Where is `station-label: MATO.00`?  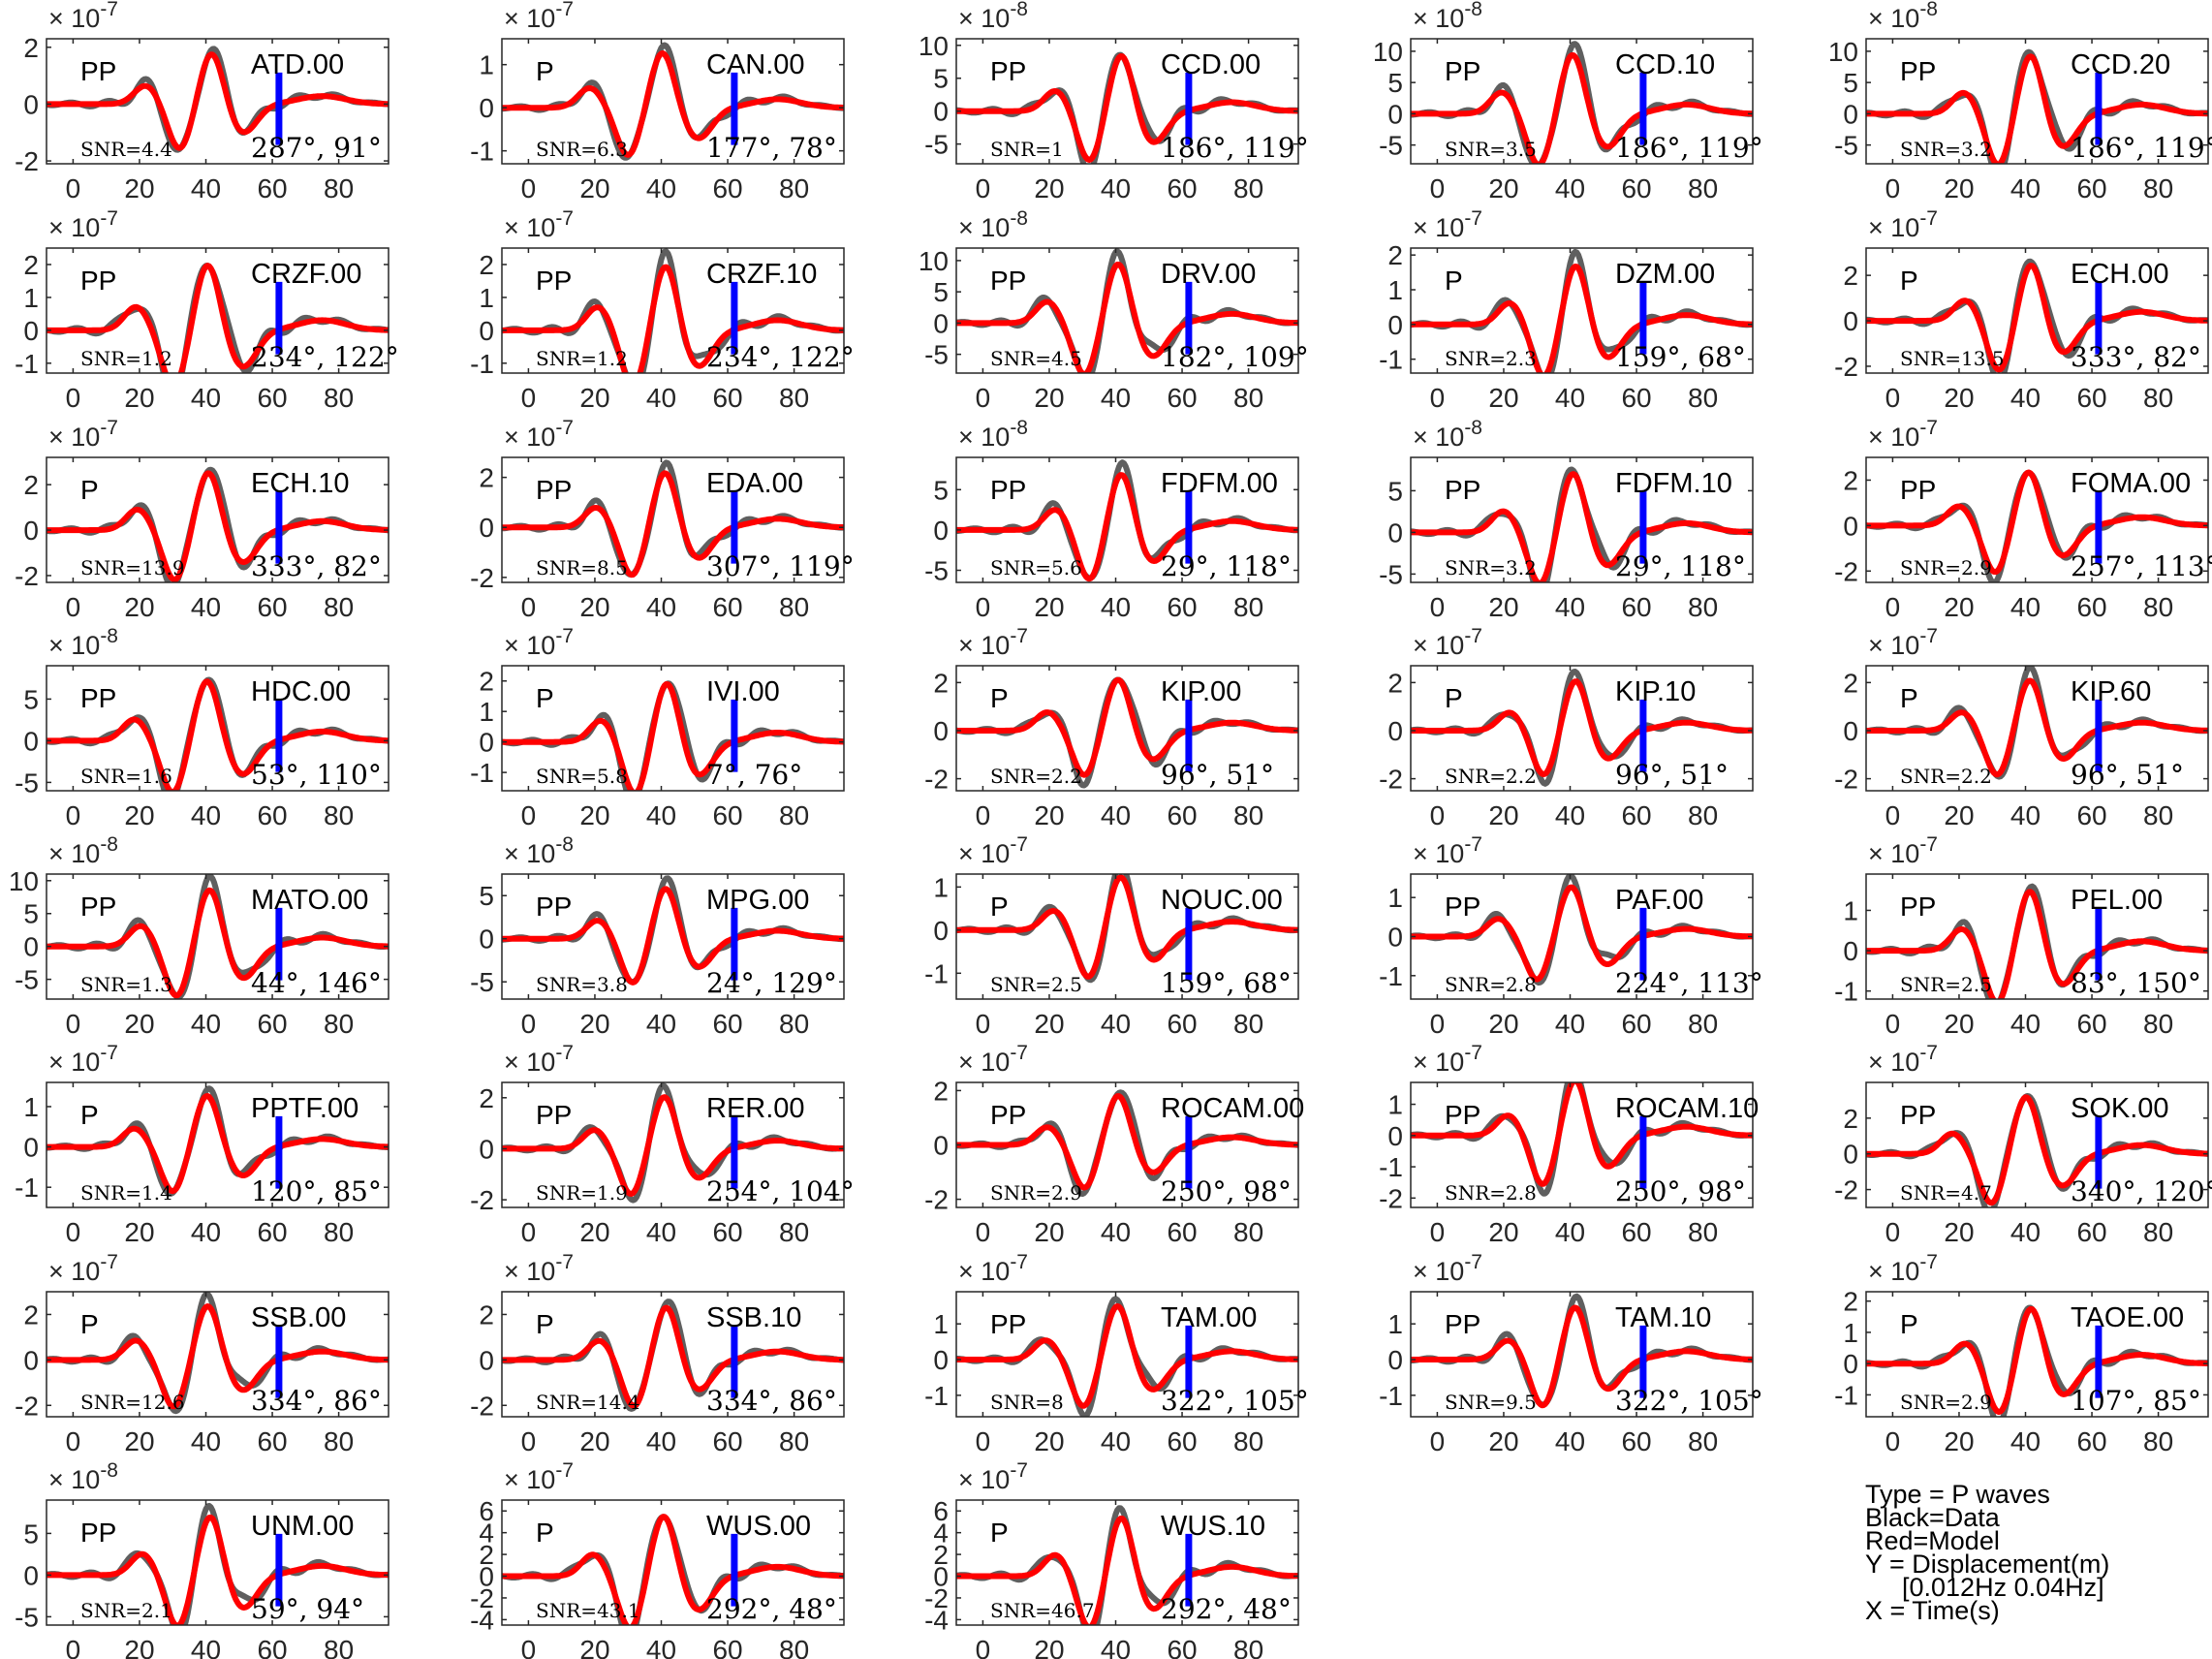
station-label: MATO.00 is located at coordinates (309, 900).